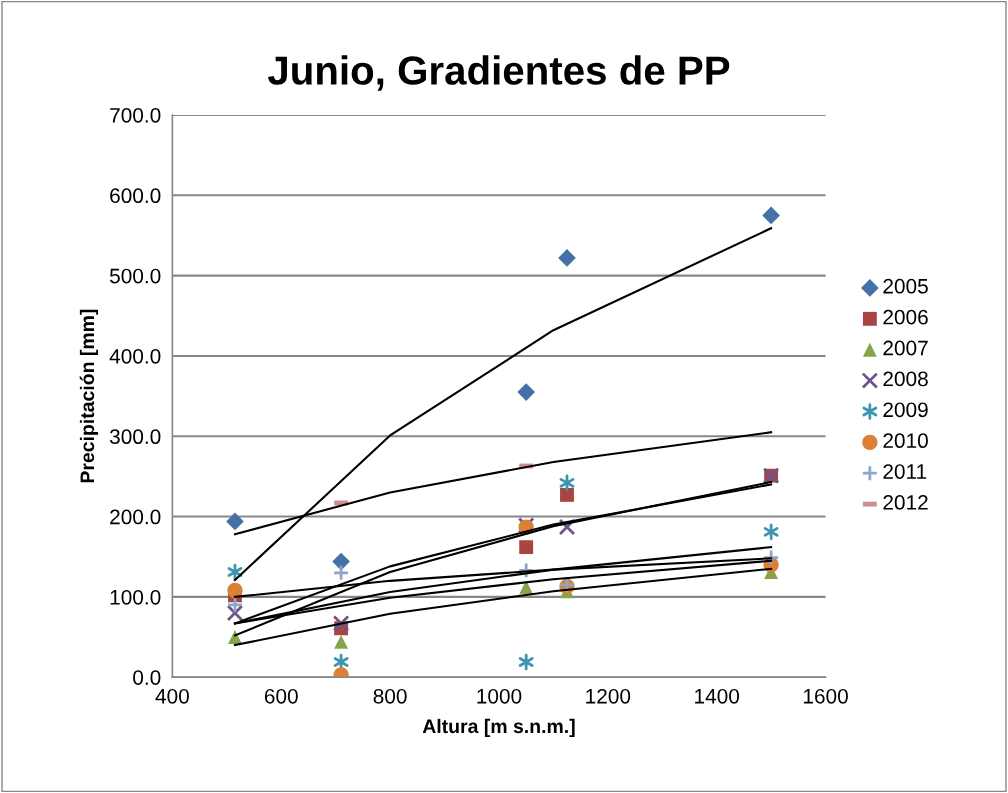 The width and height of the screenshot is (1008, 793). Describe the element at coordinates (905, 502) in the screenshot. I see `legend-label: 2012` at that location.